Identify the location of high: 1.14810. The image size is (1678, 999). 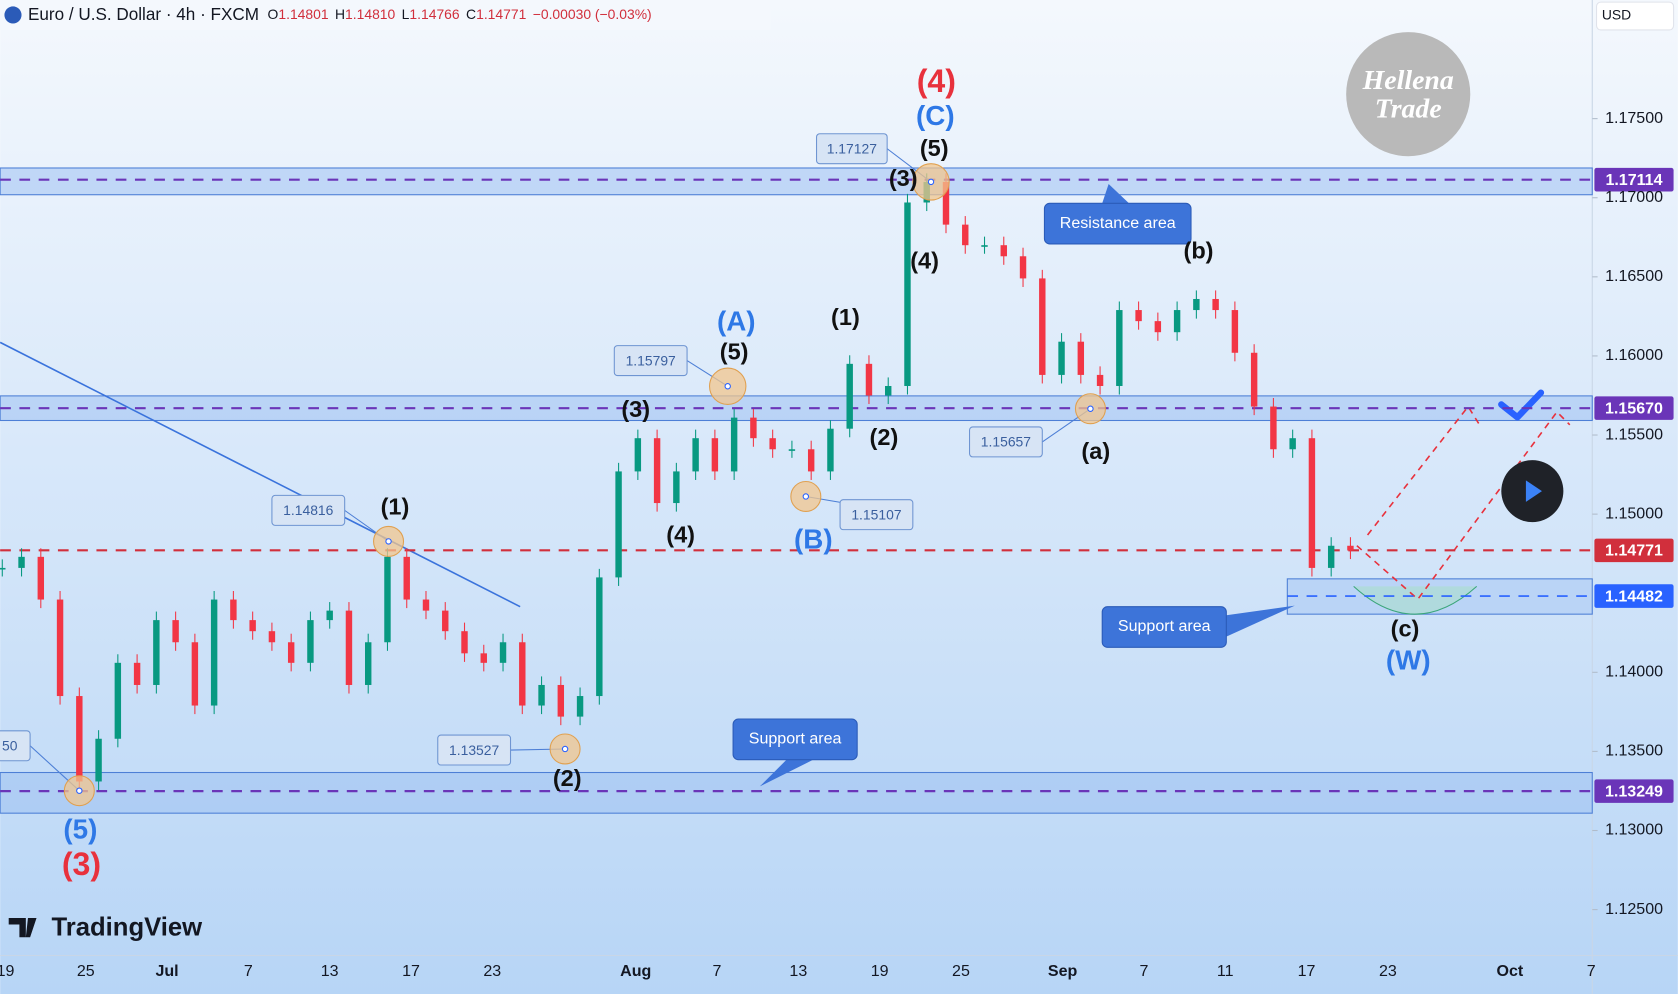
(370, 14).